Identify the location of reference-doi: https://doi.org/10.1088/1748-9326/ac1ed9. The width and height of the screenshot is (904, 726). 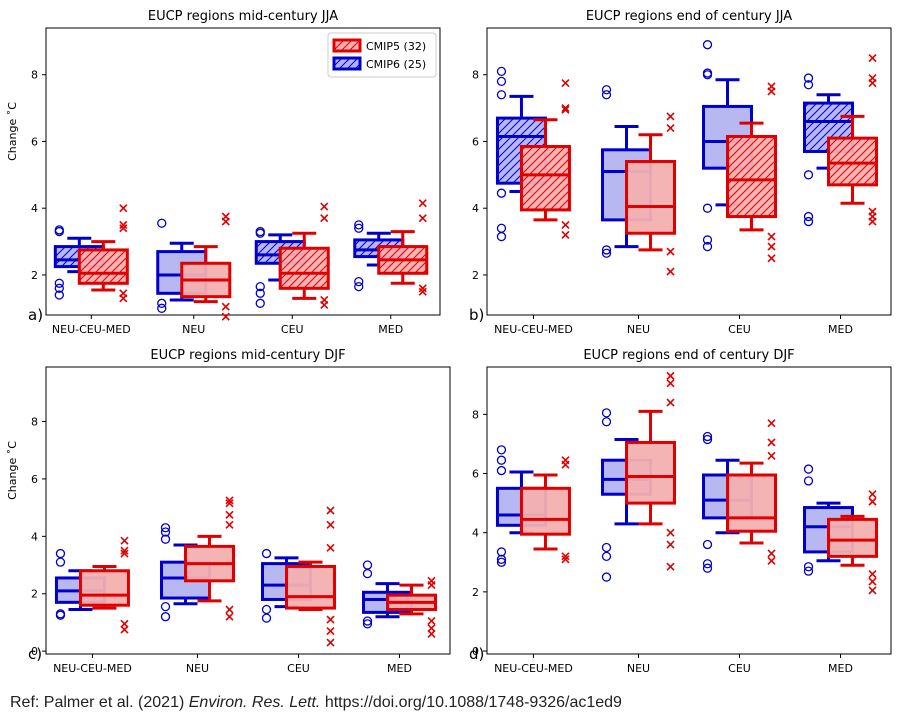
(471, 702).